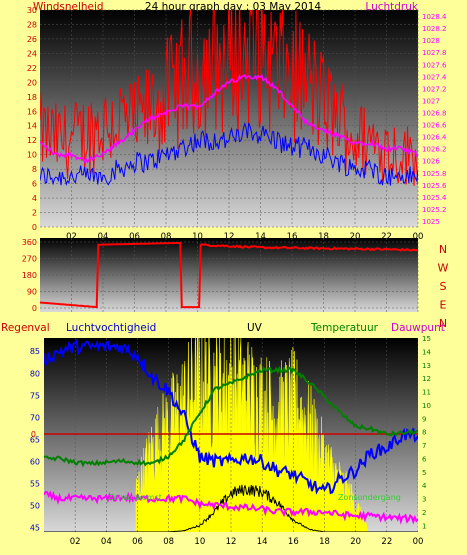 The image size is (467, 555). I want to click on direction-line, so click(229, 275).